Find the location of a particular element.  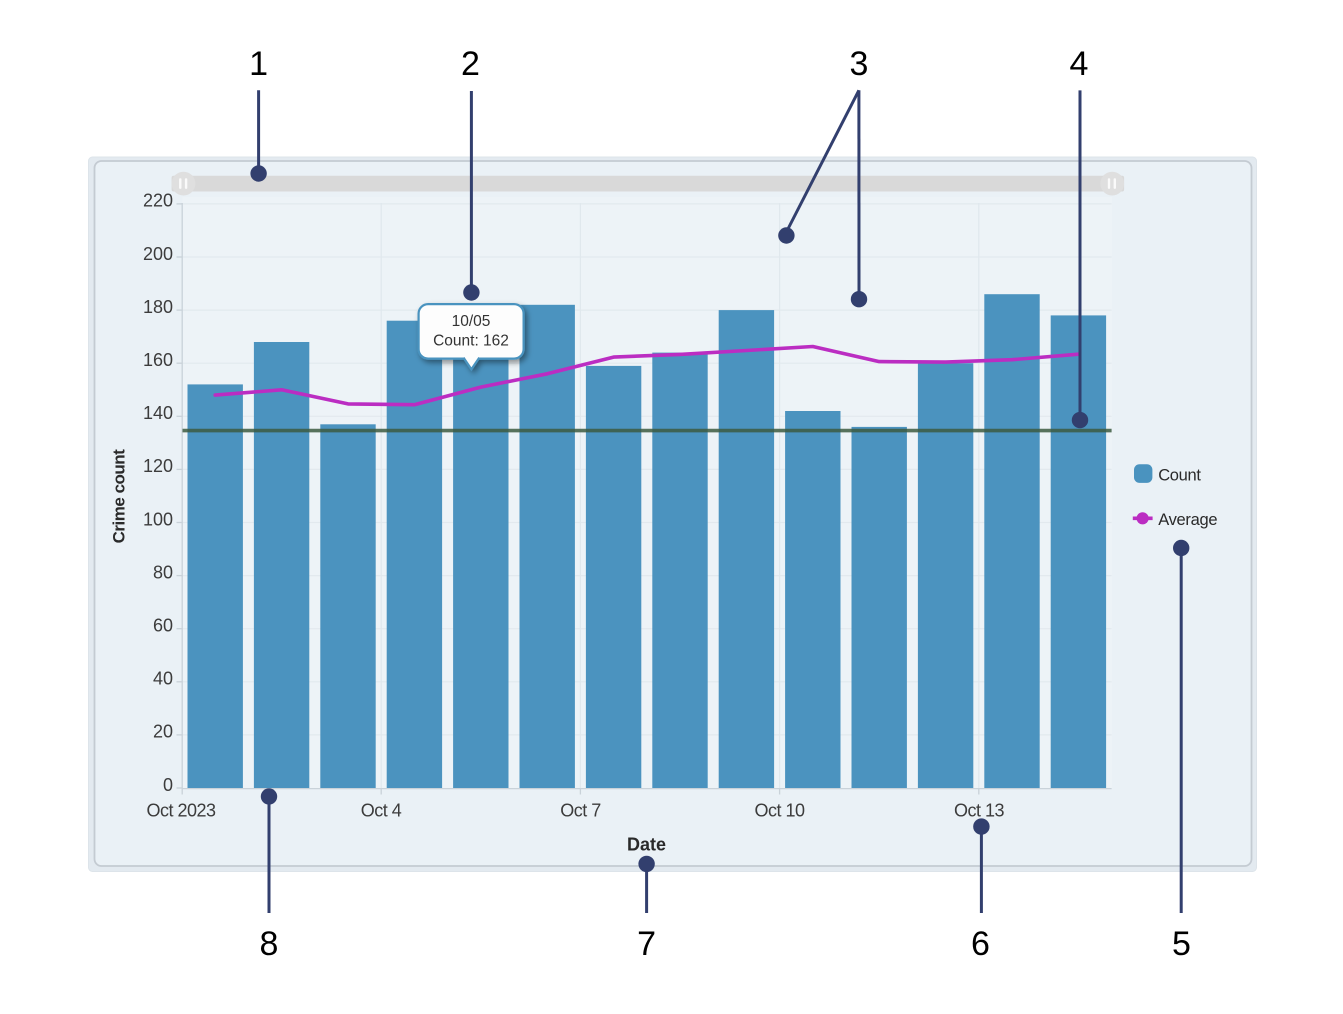

svg-text: 8 is located at coordinates (269, 944).